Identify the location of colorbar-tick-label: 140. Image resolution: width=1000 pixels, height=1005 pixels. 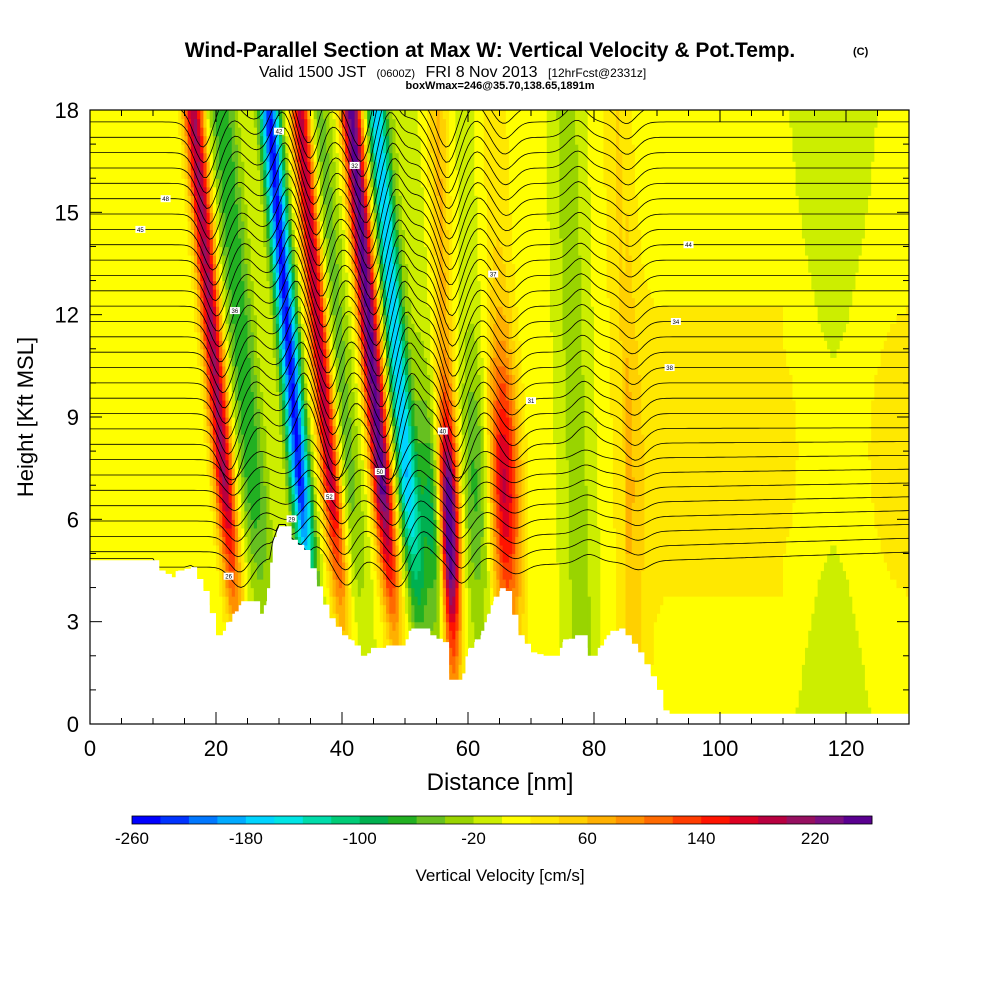
(701, 838).